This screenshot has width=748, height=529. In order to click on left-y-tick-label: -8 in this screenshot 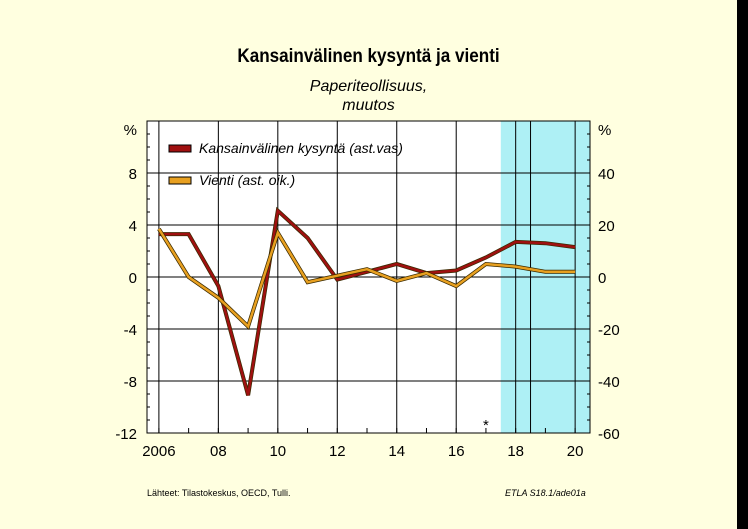, I will do `click(130, 382)`.